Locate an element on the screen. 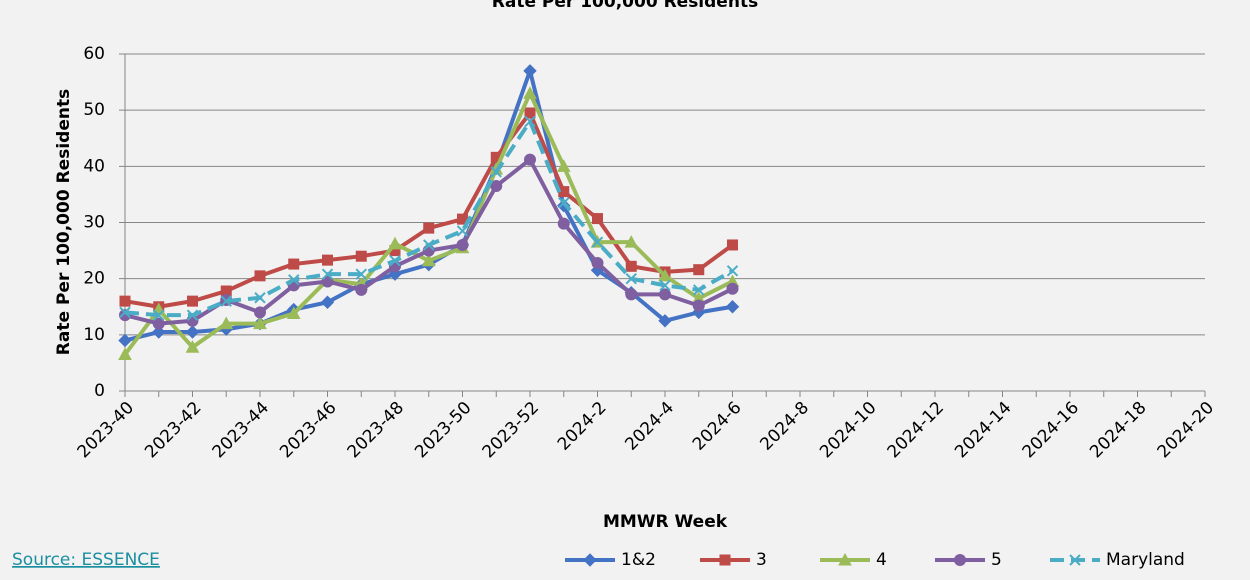 The height and width of the screenshot is (580, 1250). y-tick-label: 60 is located at coordinates (94, 54).